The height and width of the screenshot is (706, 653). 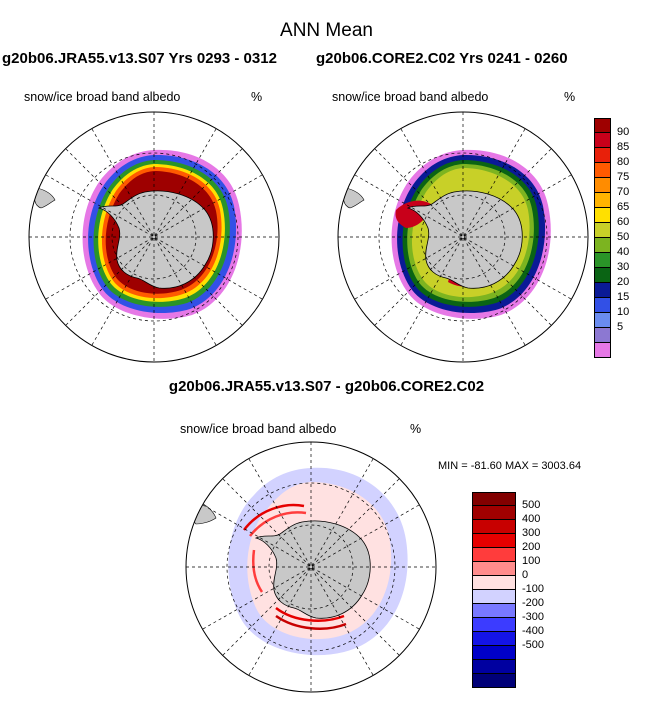 I want to click on colorbar-diff-label: -200, so click(x=533, y=603).